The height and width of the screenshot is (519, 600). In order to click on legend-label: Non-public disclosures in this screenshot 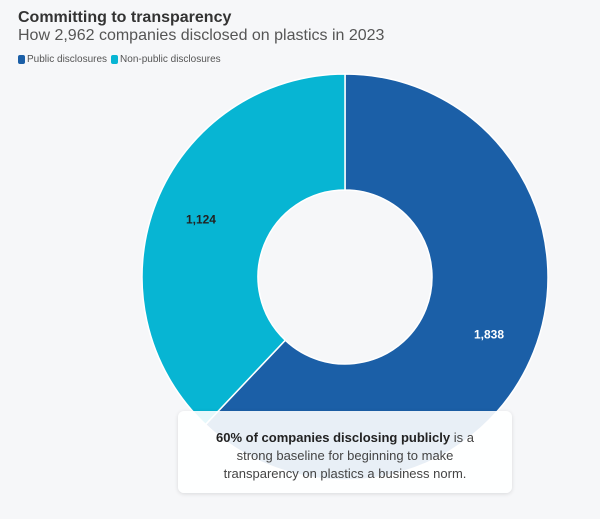, I will do `click(170, 59)`.